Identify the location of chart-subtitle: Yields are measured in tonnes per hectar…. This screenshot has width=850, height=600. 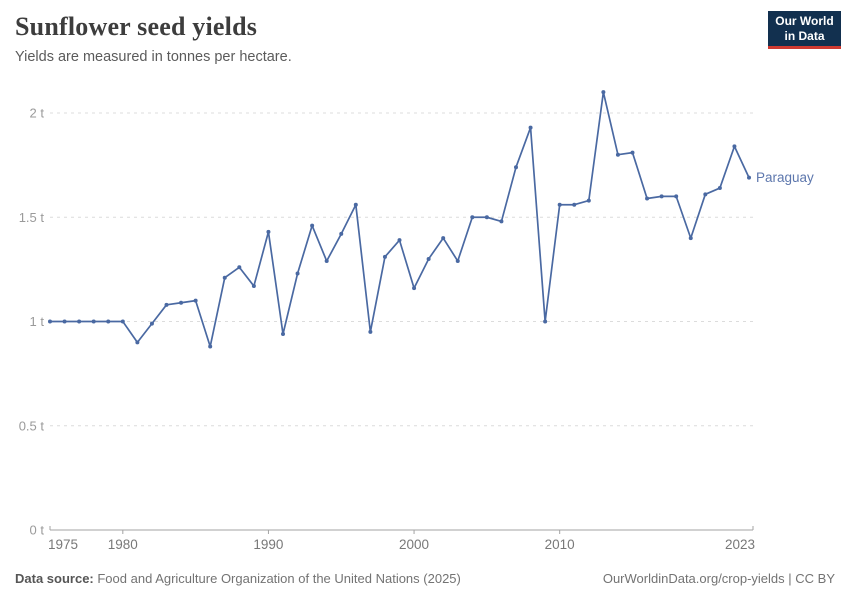
(153, 56).